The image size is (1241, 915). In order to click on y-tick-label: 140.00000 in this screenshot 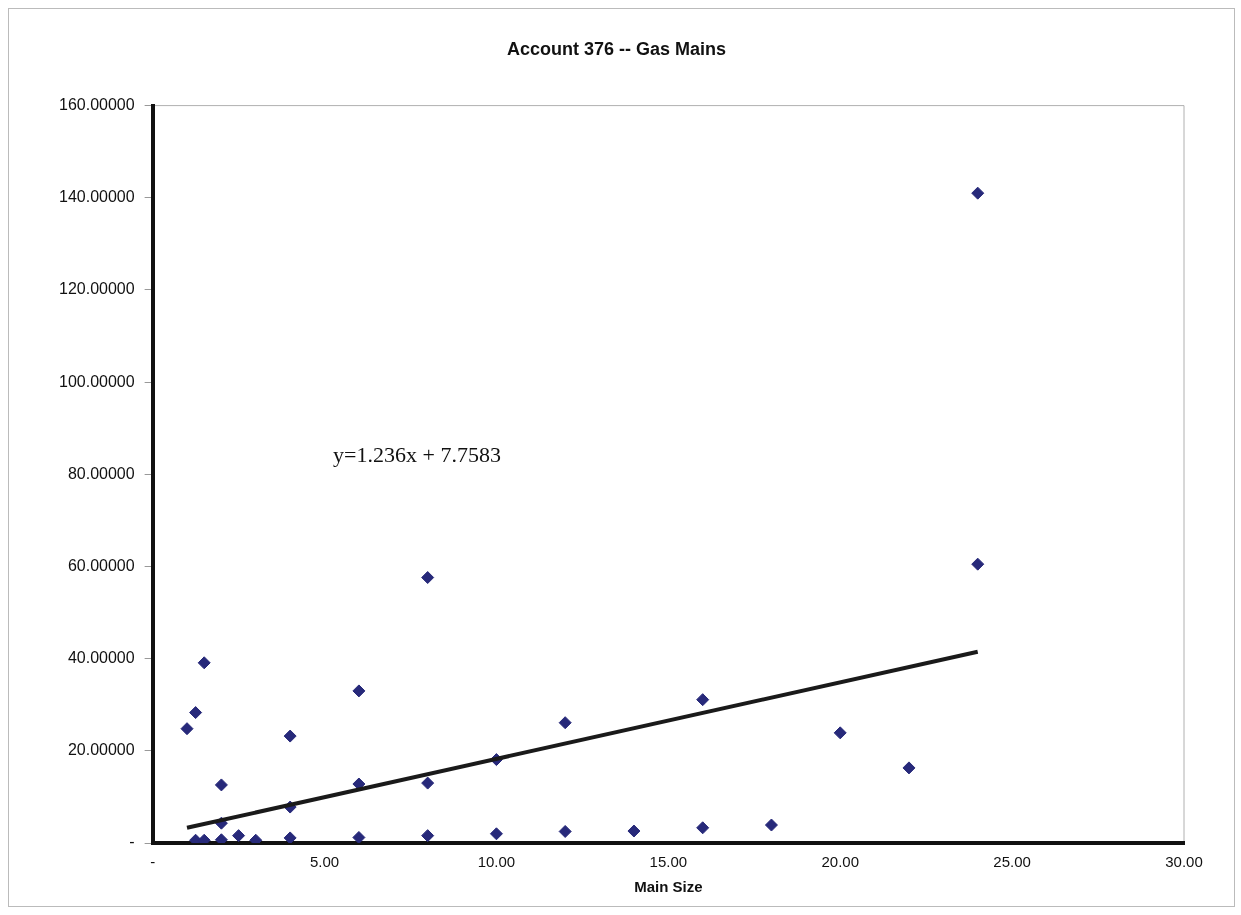, I will do `click(96, 197)`.